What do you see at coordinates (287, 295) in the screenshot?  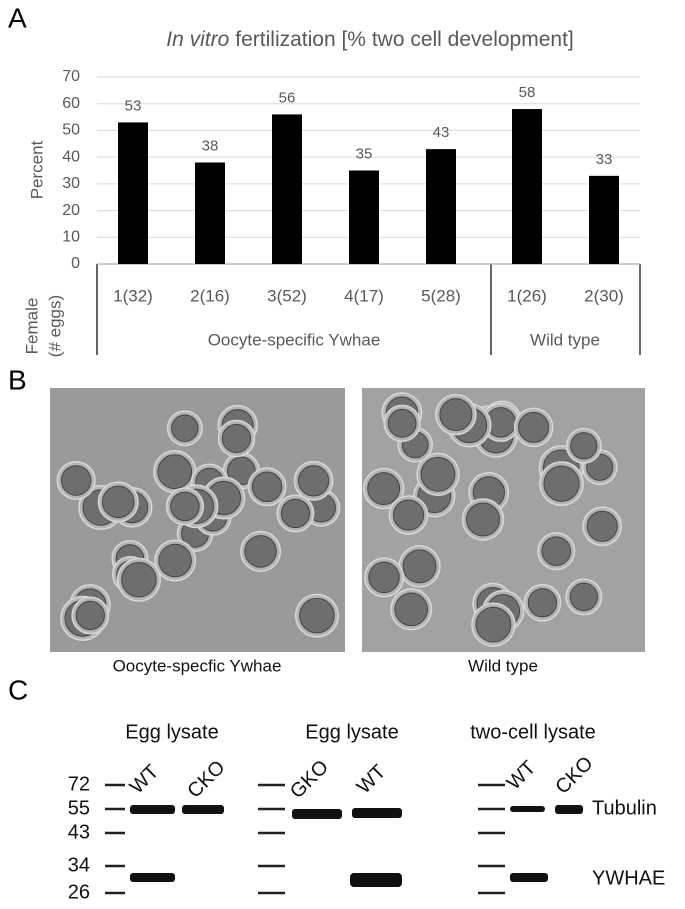 I see `x-tick-label: 3(52)` at bounding box center [287, 295].